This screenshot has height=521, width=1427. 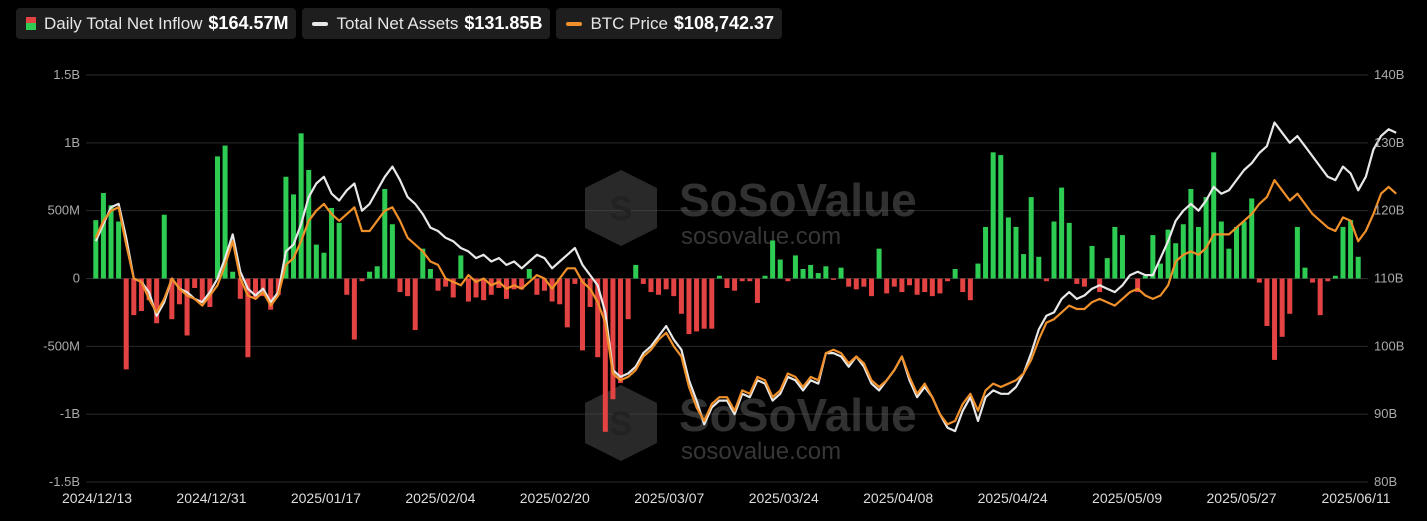 I want to click on legend-btc: BTC Price $108,742.37, so click(x=669, y=23).